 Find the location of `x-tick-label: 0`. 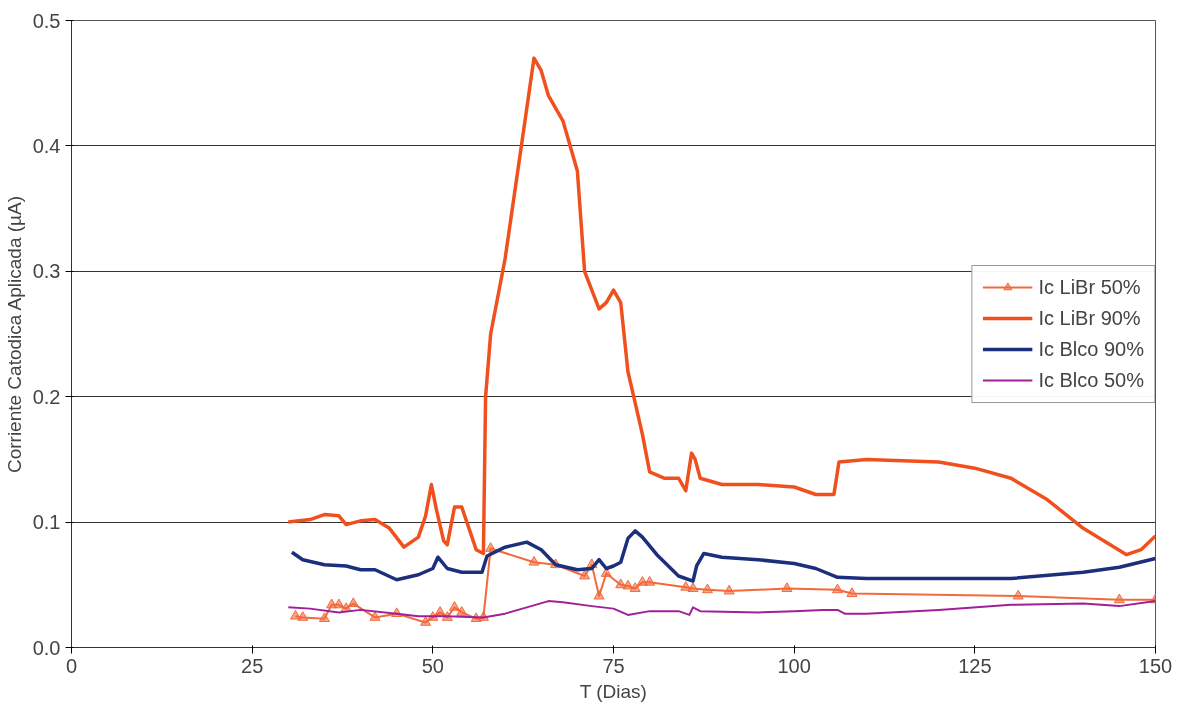

x-tick-label: 0 is located at coordinates (71, 665).